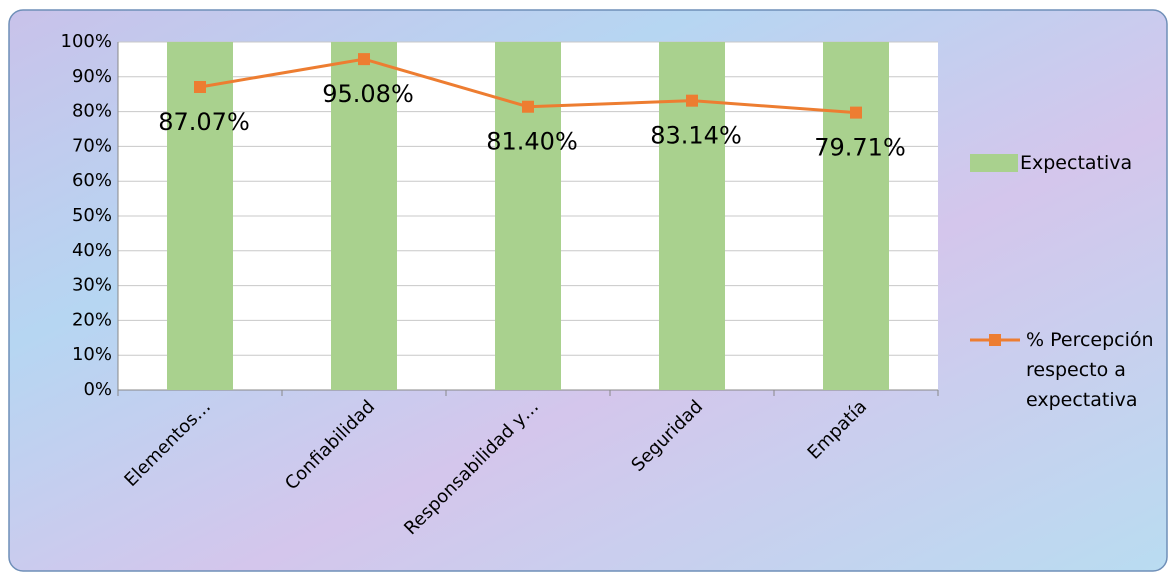 The width and height of the screenshot is (1176, 580). What do you see at coordinates (92, 285) in the screenshot?
I see `y-tick-label: 30%` at bounding box center [92, 285].